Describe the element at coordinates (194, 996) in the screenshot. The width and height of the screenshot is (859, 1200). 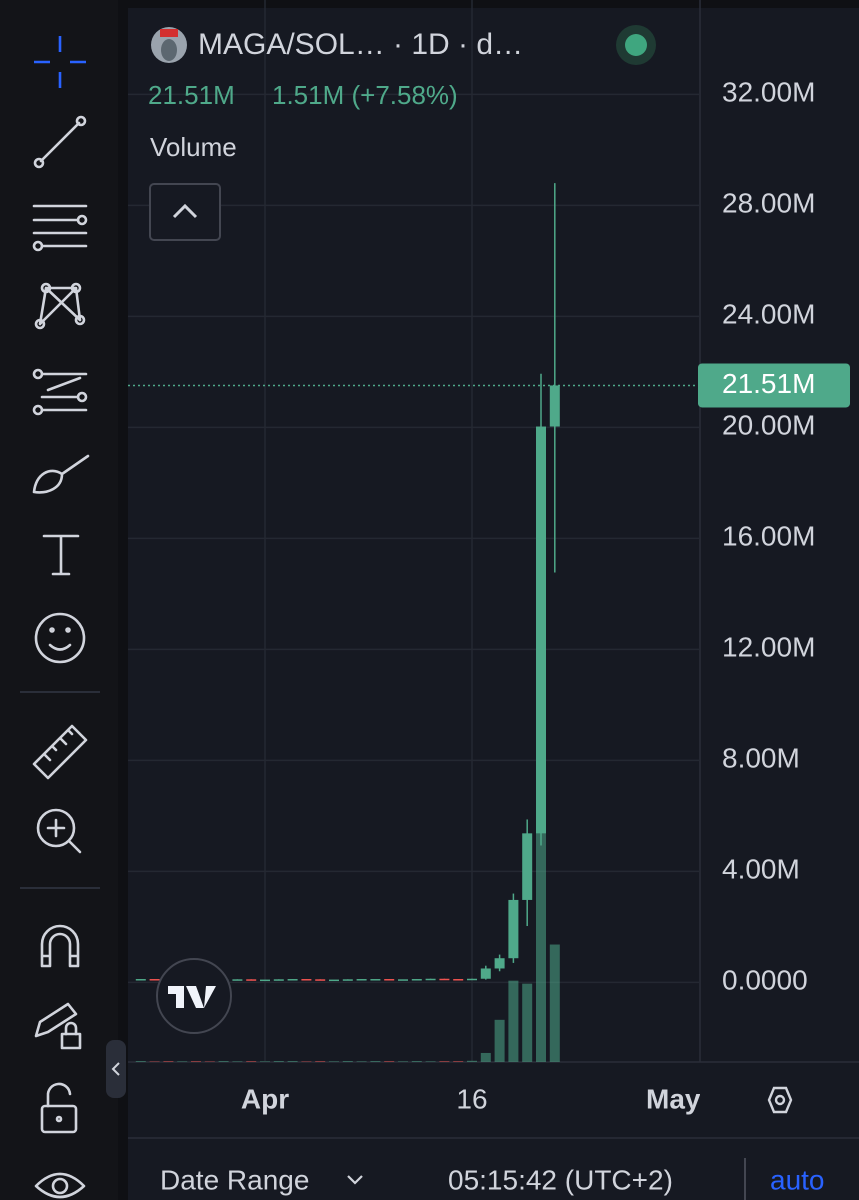
I see `tradingview-logo` at that location.